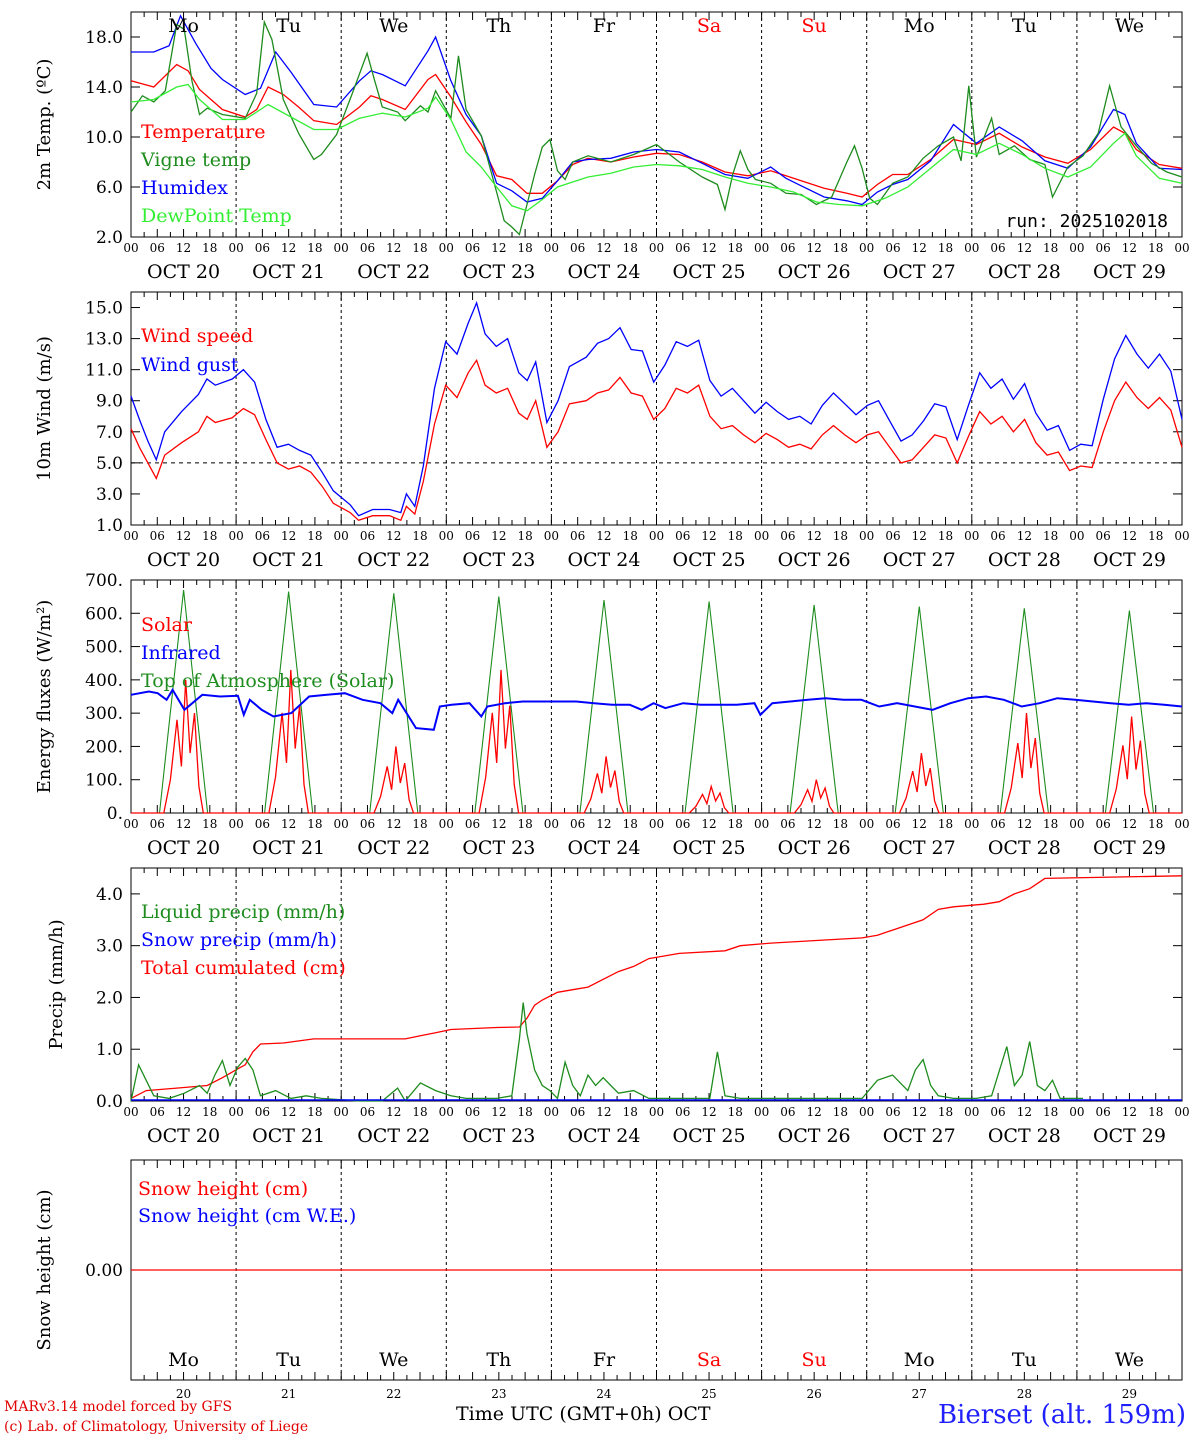 The height and width of the screenshot is (1440, 1194). Describe the element at coordinates (167, 625) in the screenshot. I see `legend-entry: Solar` at that location.